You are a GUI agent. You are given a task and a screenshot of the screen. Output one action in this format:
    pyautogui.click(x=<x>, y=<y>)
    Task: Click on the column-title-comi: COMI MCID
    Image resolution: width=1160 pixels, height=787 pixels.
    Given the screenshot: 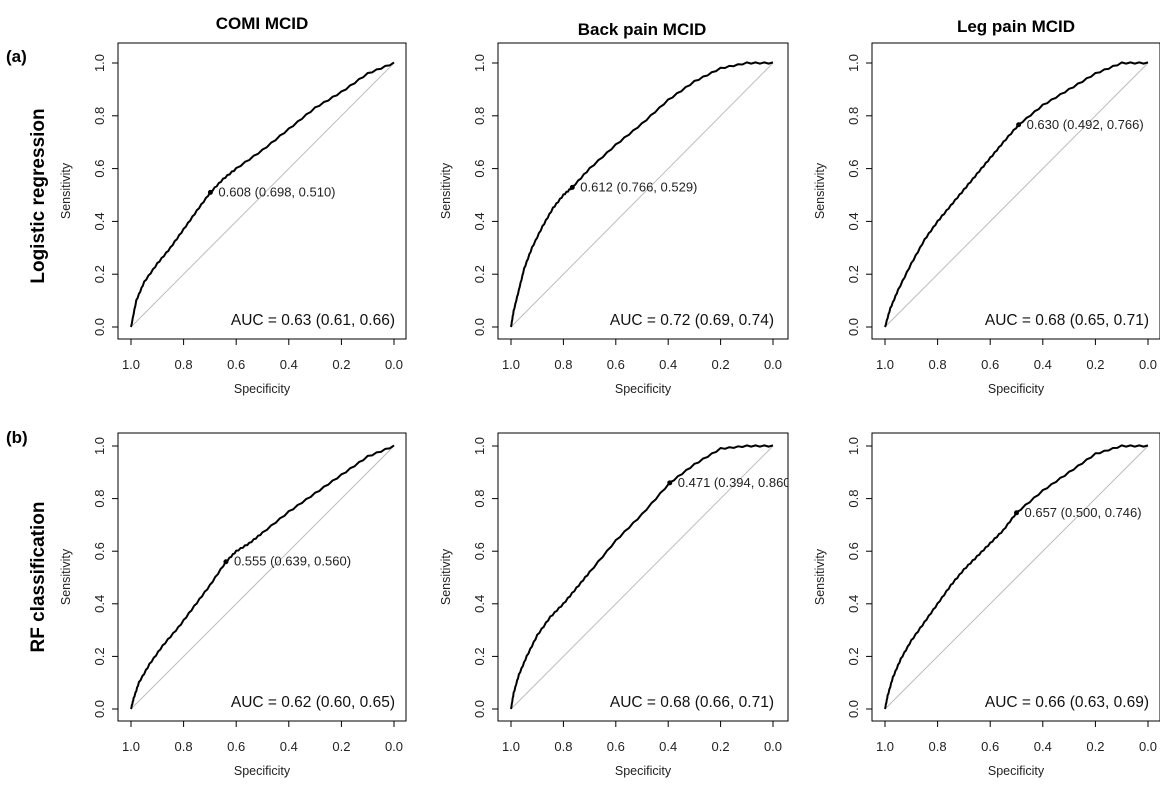 What is the action you would take?
    pyautogui.click(x=262, y=23)
    